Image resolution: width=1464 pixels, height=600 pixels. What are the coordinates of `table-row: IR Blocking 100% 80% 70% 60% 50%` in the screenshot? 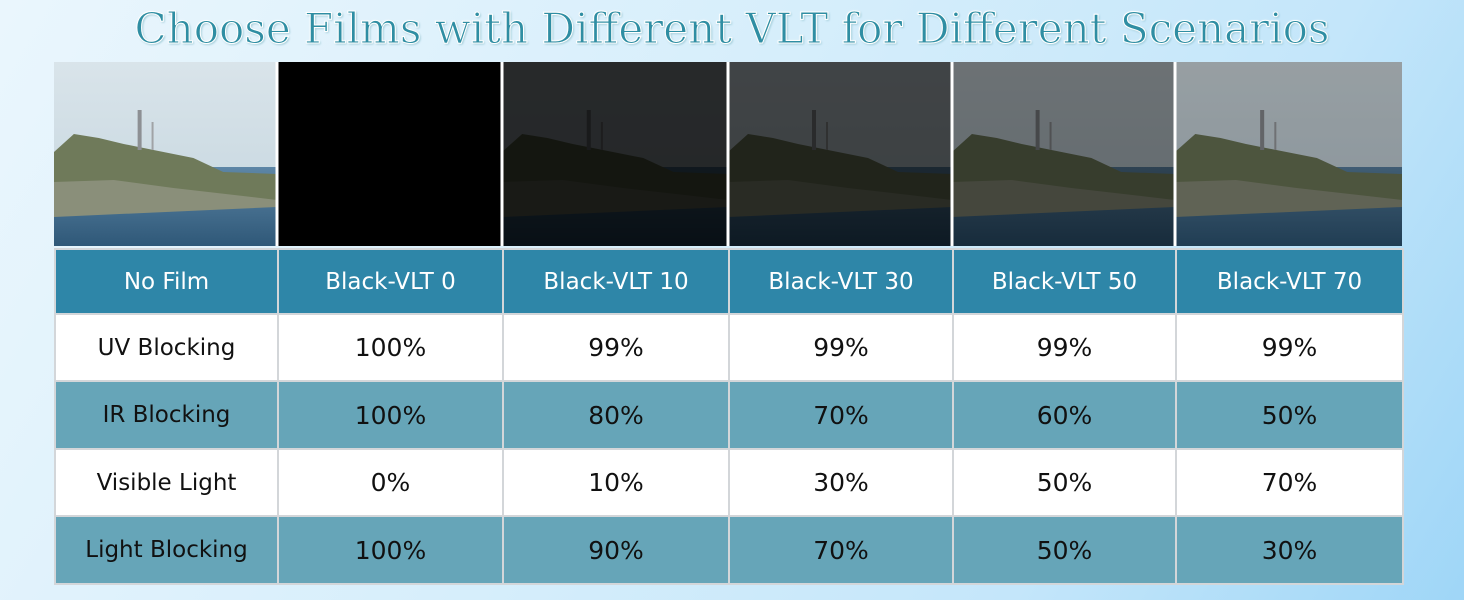 It's located at (729, 415).